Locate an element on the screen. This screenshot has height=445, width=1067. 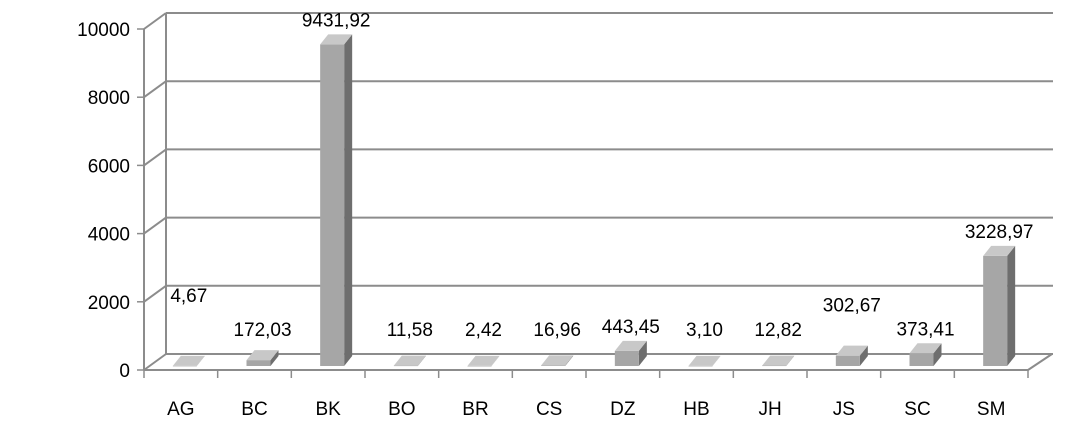
x-tick-label: JH is located at coordinates (770, 409).